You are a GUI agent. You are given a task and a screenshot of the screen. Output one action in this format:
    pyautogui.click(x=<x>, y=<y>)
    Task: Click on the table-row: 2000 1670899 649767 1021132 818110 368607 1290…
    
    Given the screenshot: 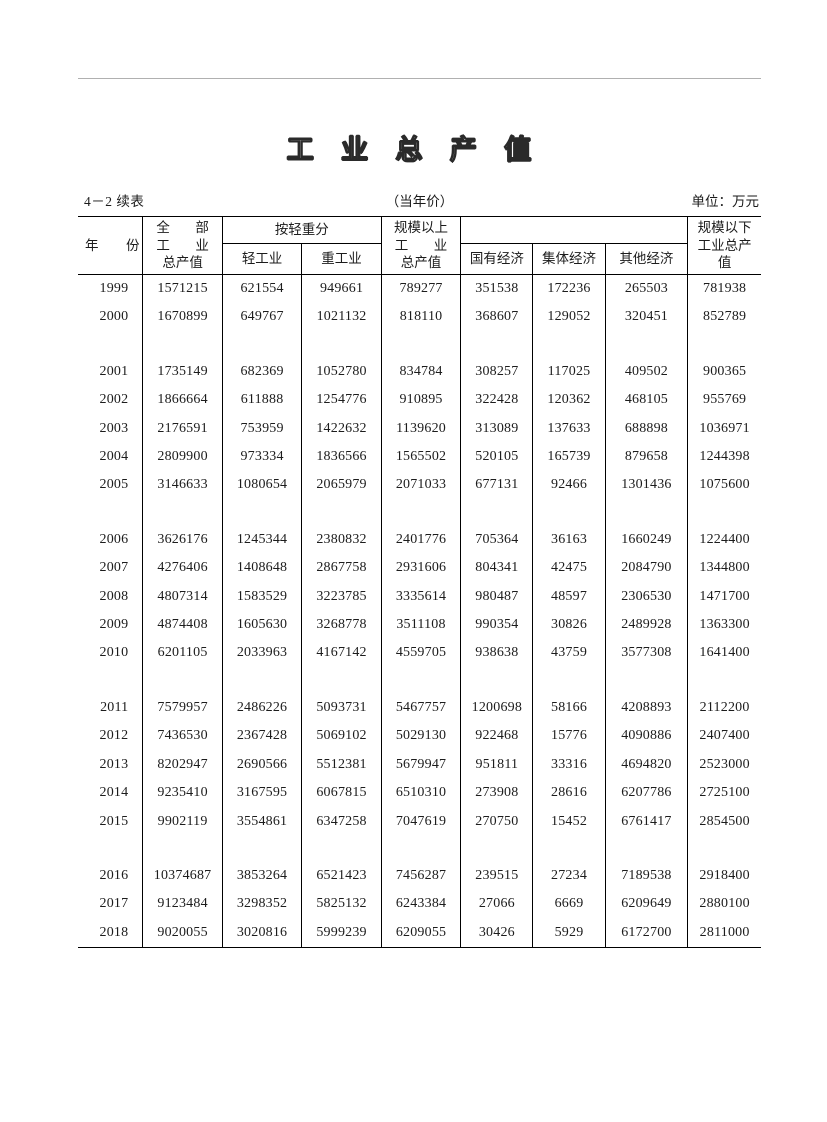 What is the action you would take?
    pyautogui.click(x=419, y=317)
    